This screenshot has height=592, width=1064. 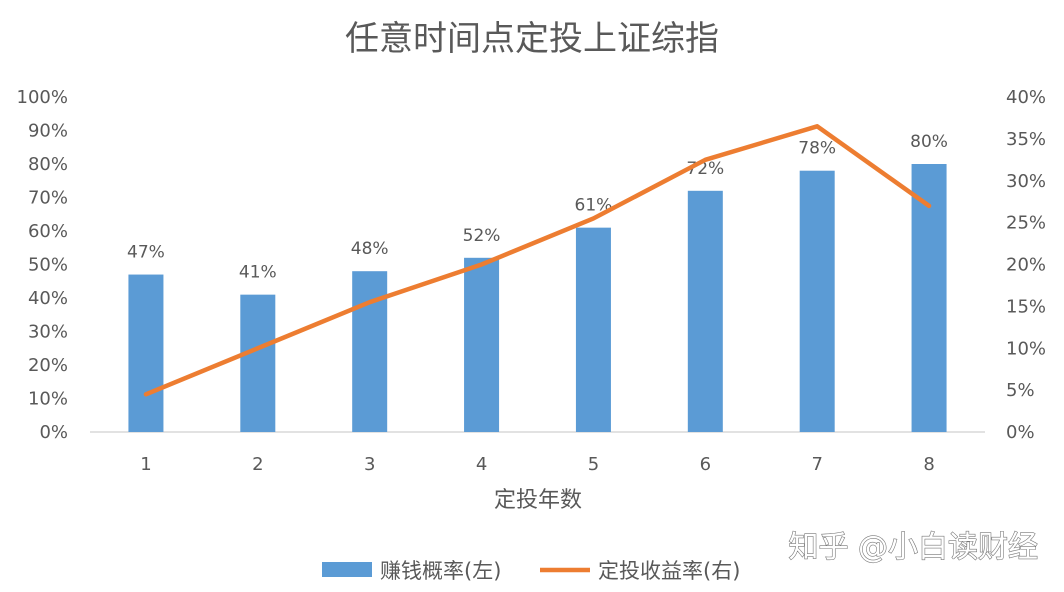 I want to click on right-y-tick-label: 5%, so click(x=1020, y=390).